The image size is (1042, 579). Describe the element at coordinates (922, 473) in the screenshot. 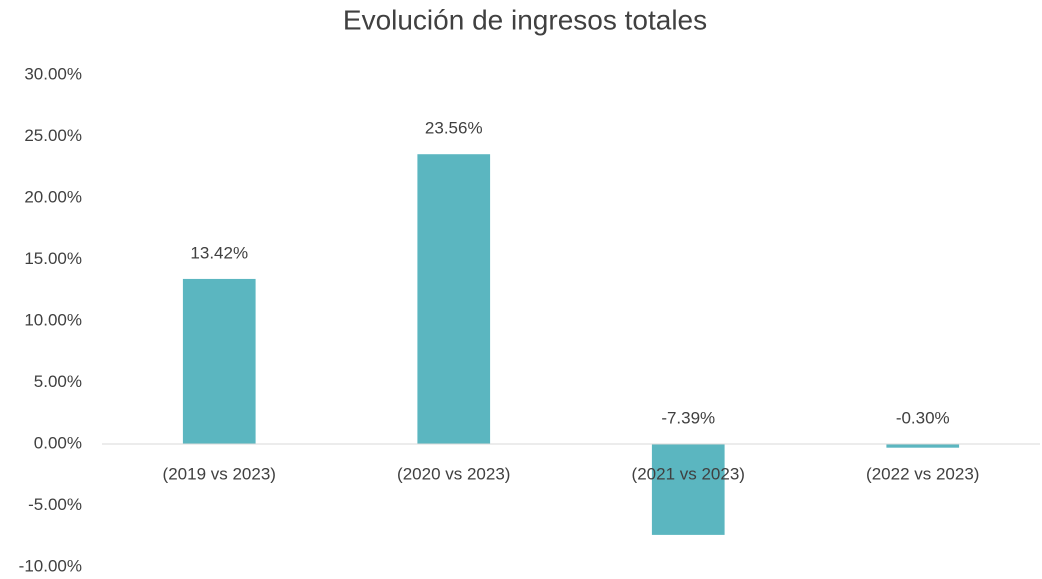

I see `x-tick-label: (2022 vs 2023)` at that location.